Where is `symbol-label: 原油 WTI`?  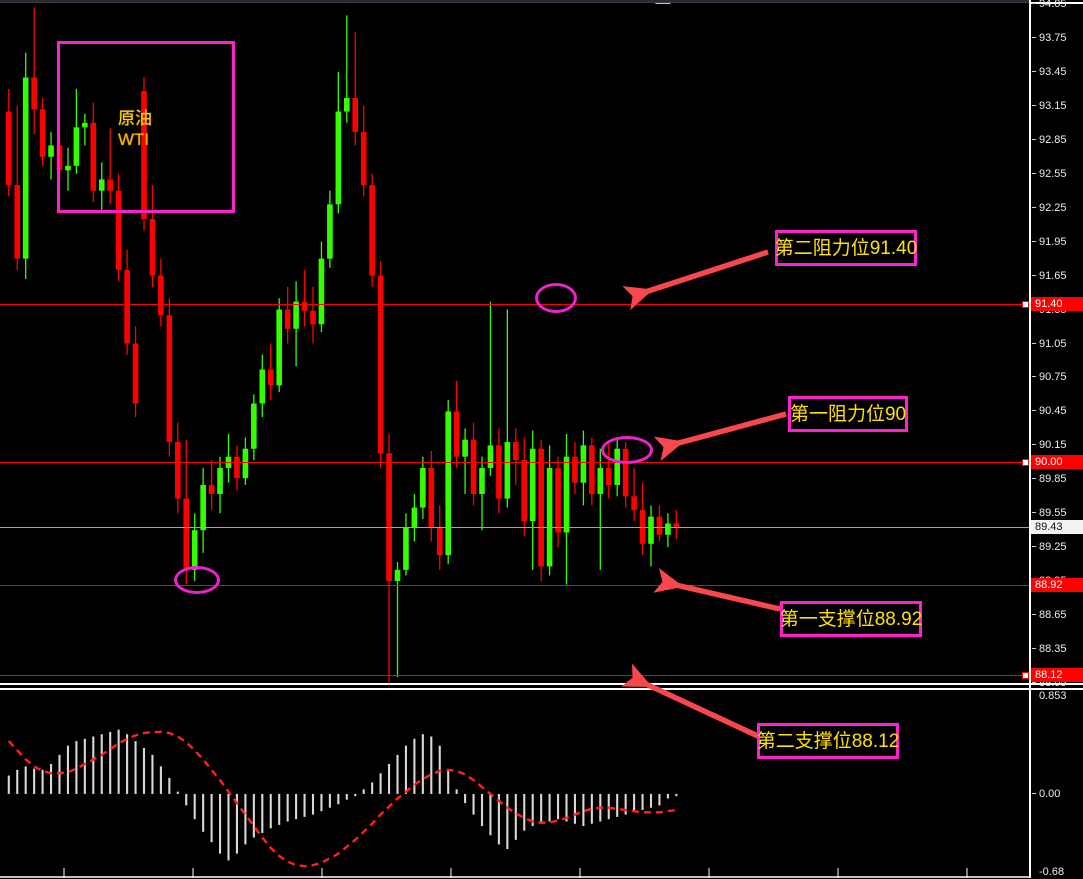
symbol-label: 原油 WTI is located at coordinates (135, 129).